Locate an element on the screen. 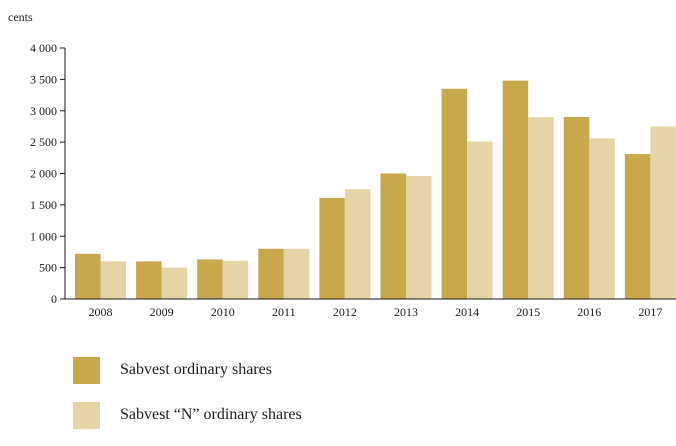 This screenshot has width=676, height=446. x-tick-label: 2014 is located at coordinates (467, 312).